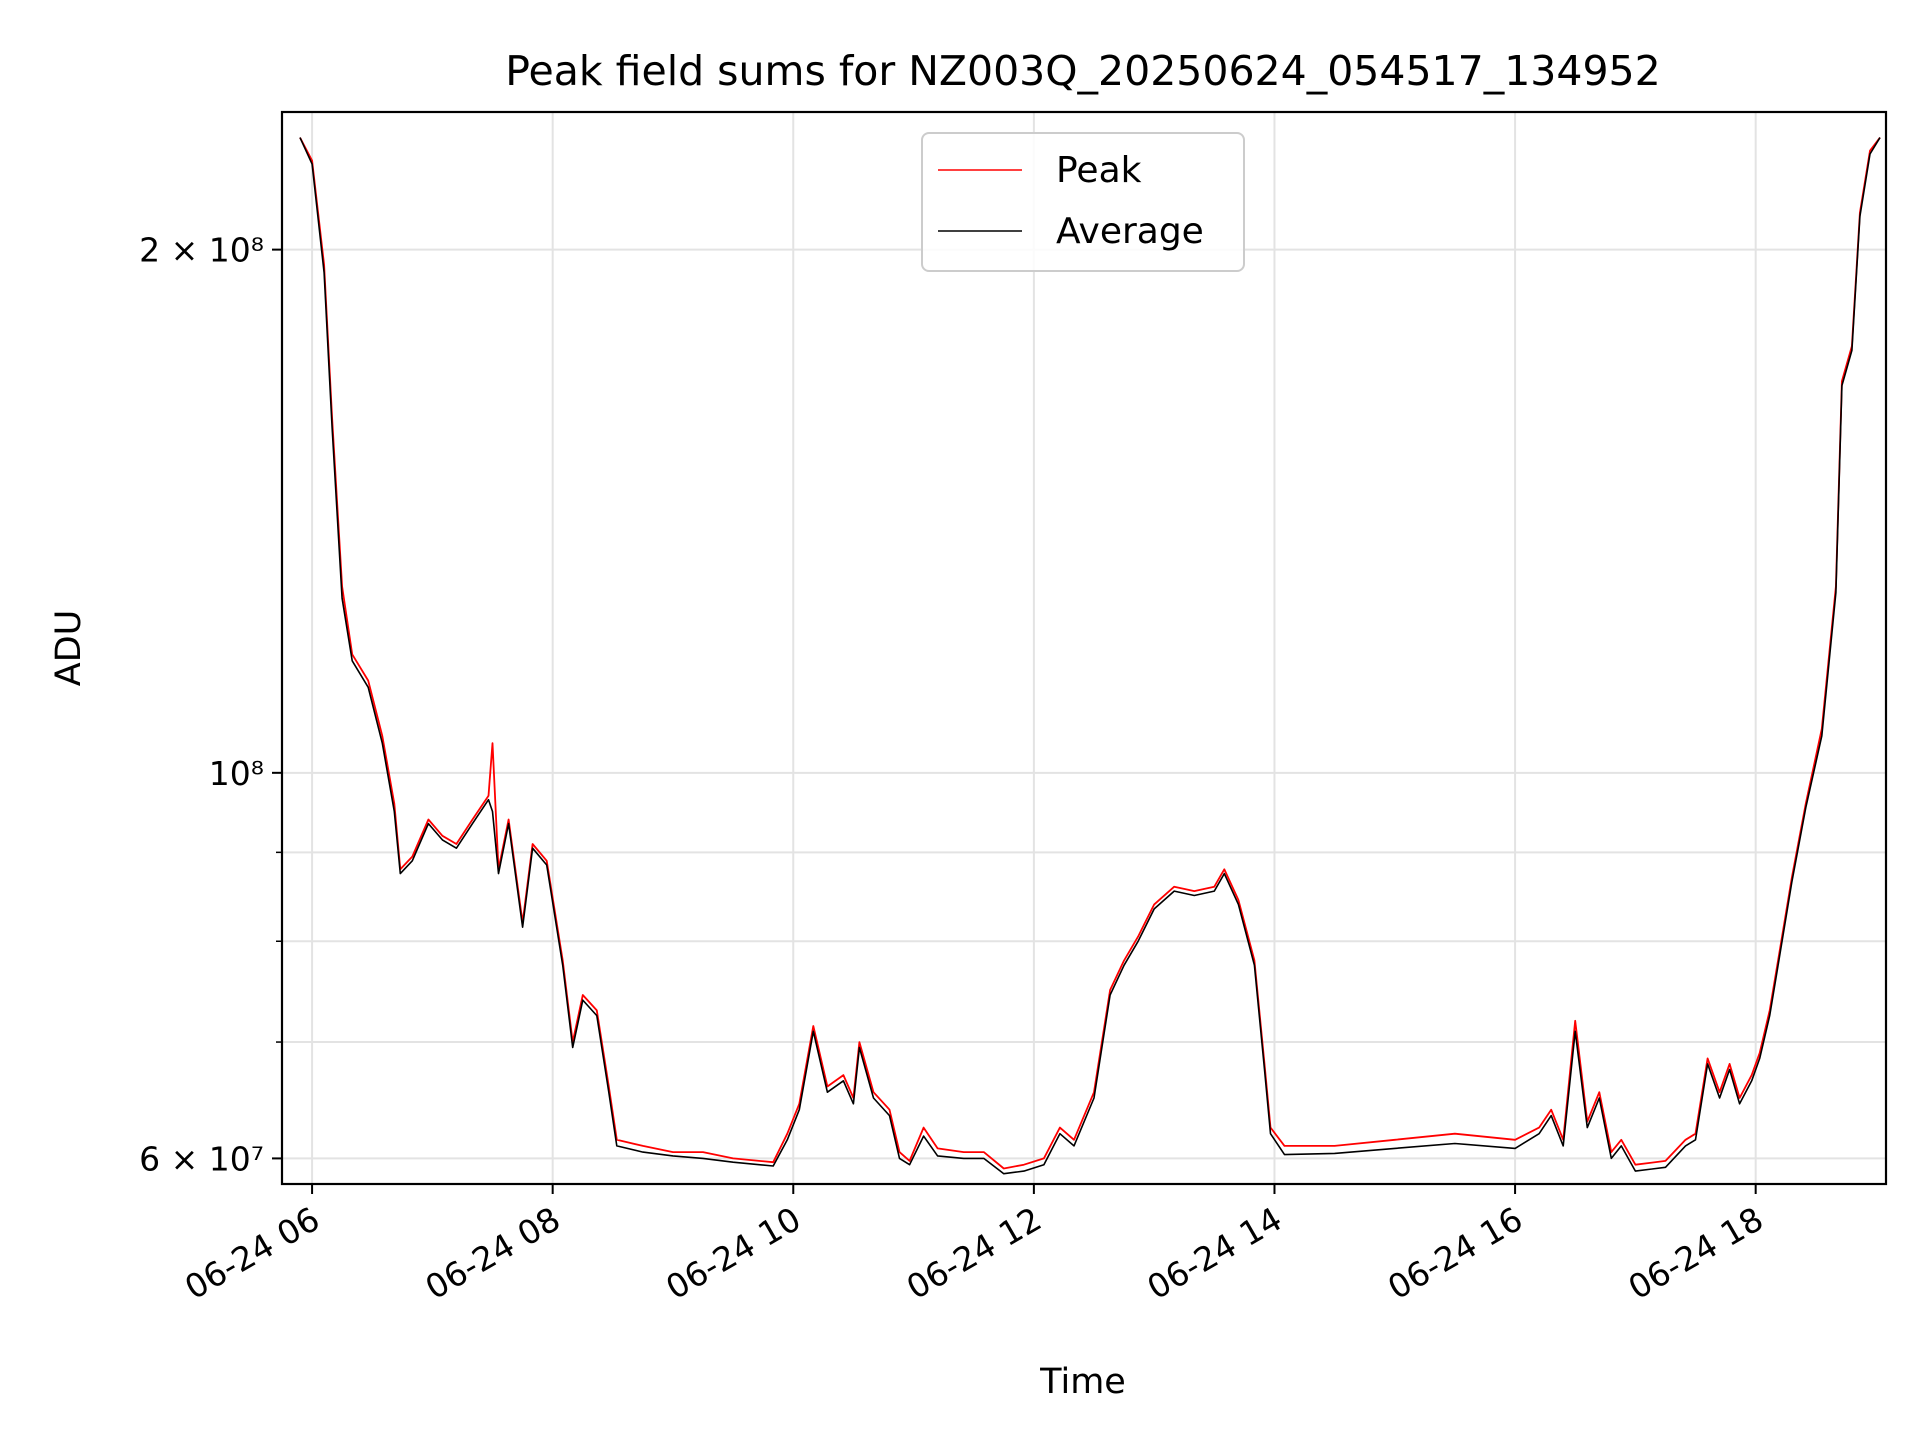 The width and height of the screenshot is (1920, 1440). I want to click on y-axis-label: ADU, so click(69, 648).